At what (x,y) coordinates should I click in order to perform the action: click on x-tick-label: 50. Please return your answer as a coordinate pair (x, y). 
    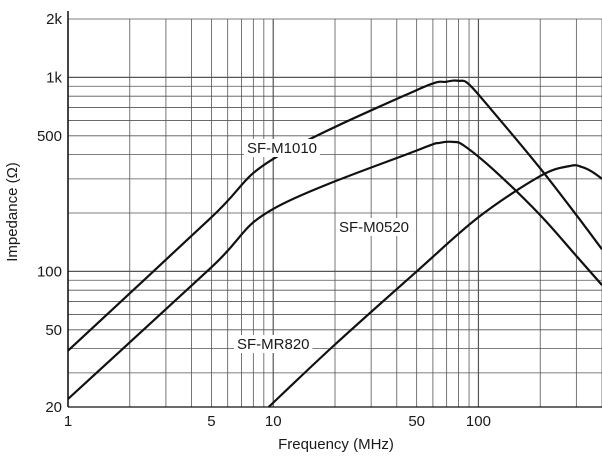
    Looking at the image, I should click on (416, 421).